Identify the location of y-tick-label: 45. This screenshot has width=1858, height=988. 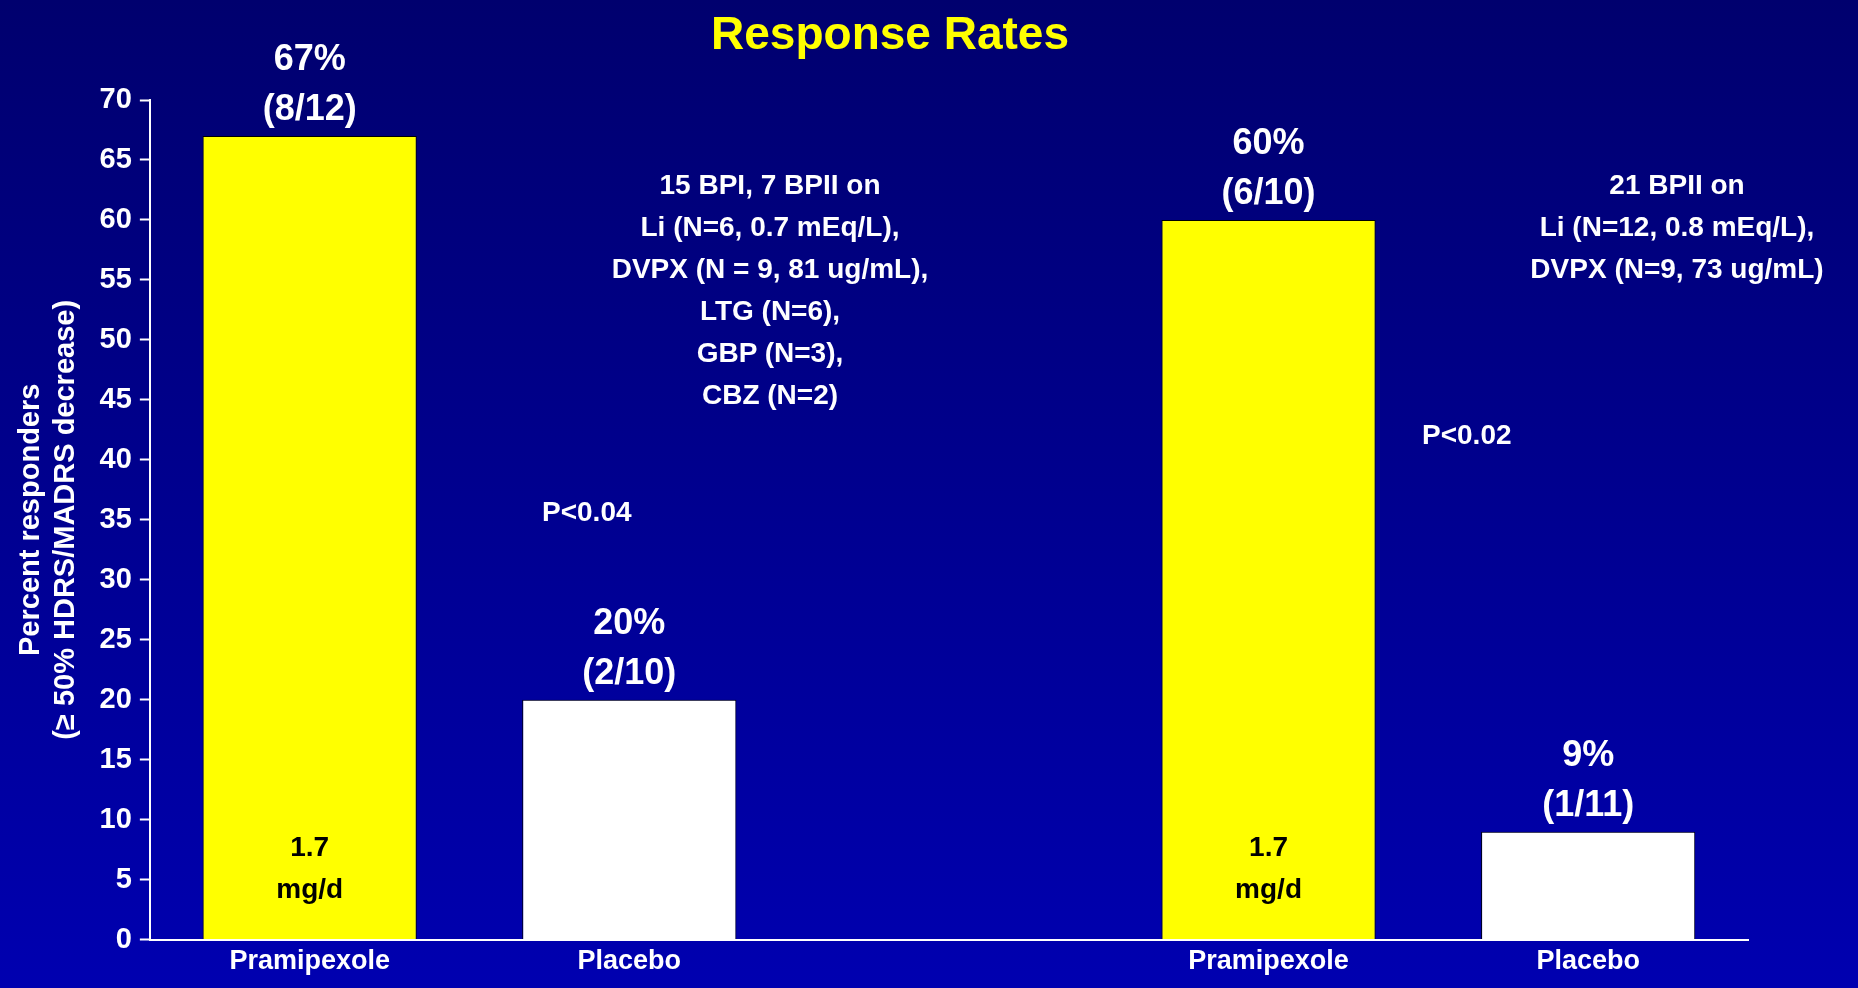
(115, 397).